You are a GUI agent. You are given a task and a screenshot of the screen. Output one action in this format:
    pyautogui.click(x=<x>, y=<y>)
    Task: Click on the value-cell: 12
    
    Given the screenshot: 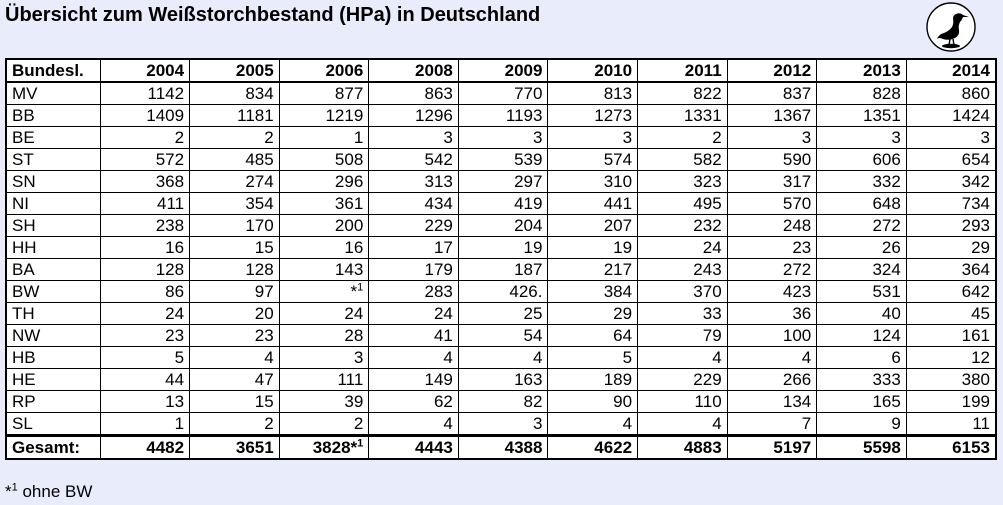 What is the action you would take?
    pyautogui.click(x=951, y=357)
    